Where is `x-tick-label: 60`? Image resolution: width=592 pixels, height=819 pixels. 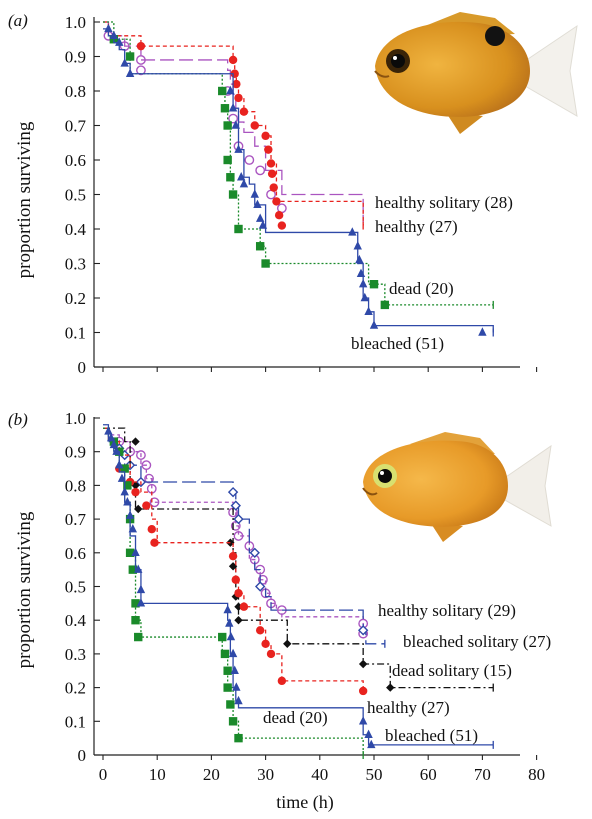
x-tick-label: 60 is located at coordinates (428, 774).